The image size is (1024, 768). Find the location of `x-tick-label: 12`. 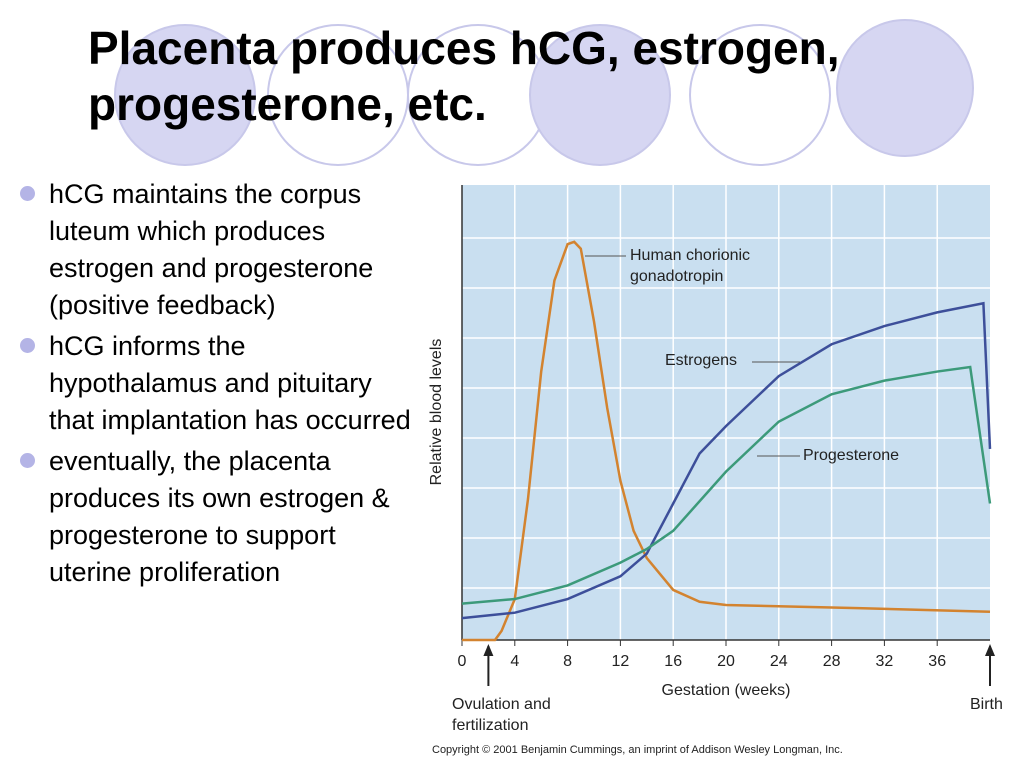

x-tick-label: 12 is located at coordinates (621, 661).